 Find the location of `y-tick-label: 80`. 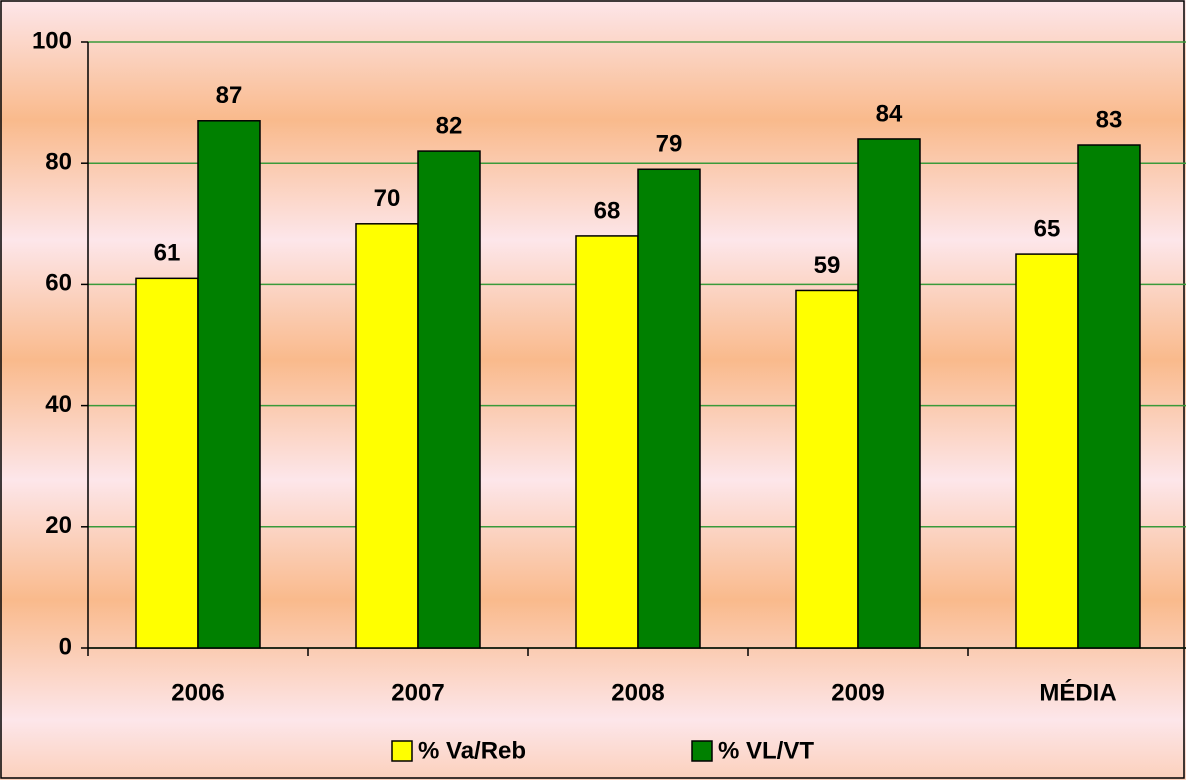

y-tick-label: 80 is located at coordinates (58, 162).